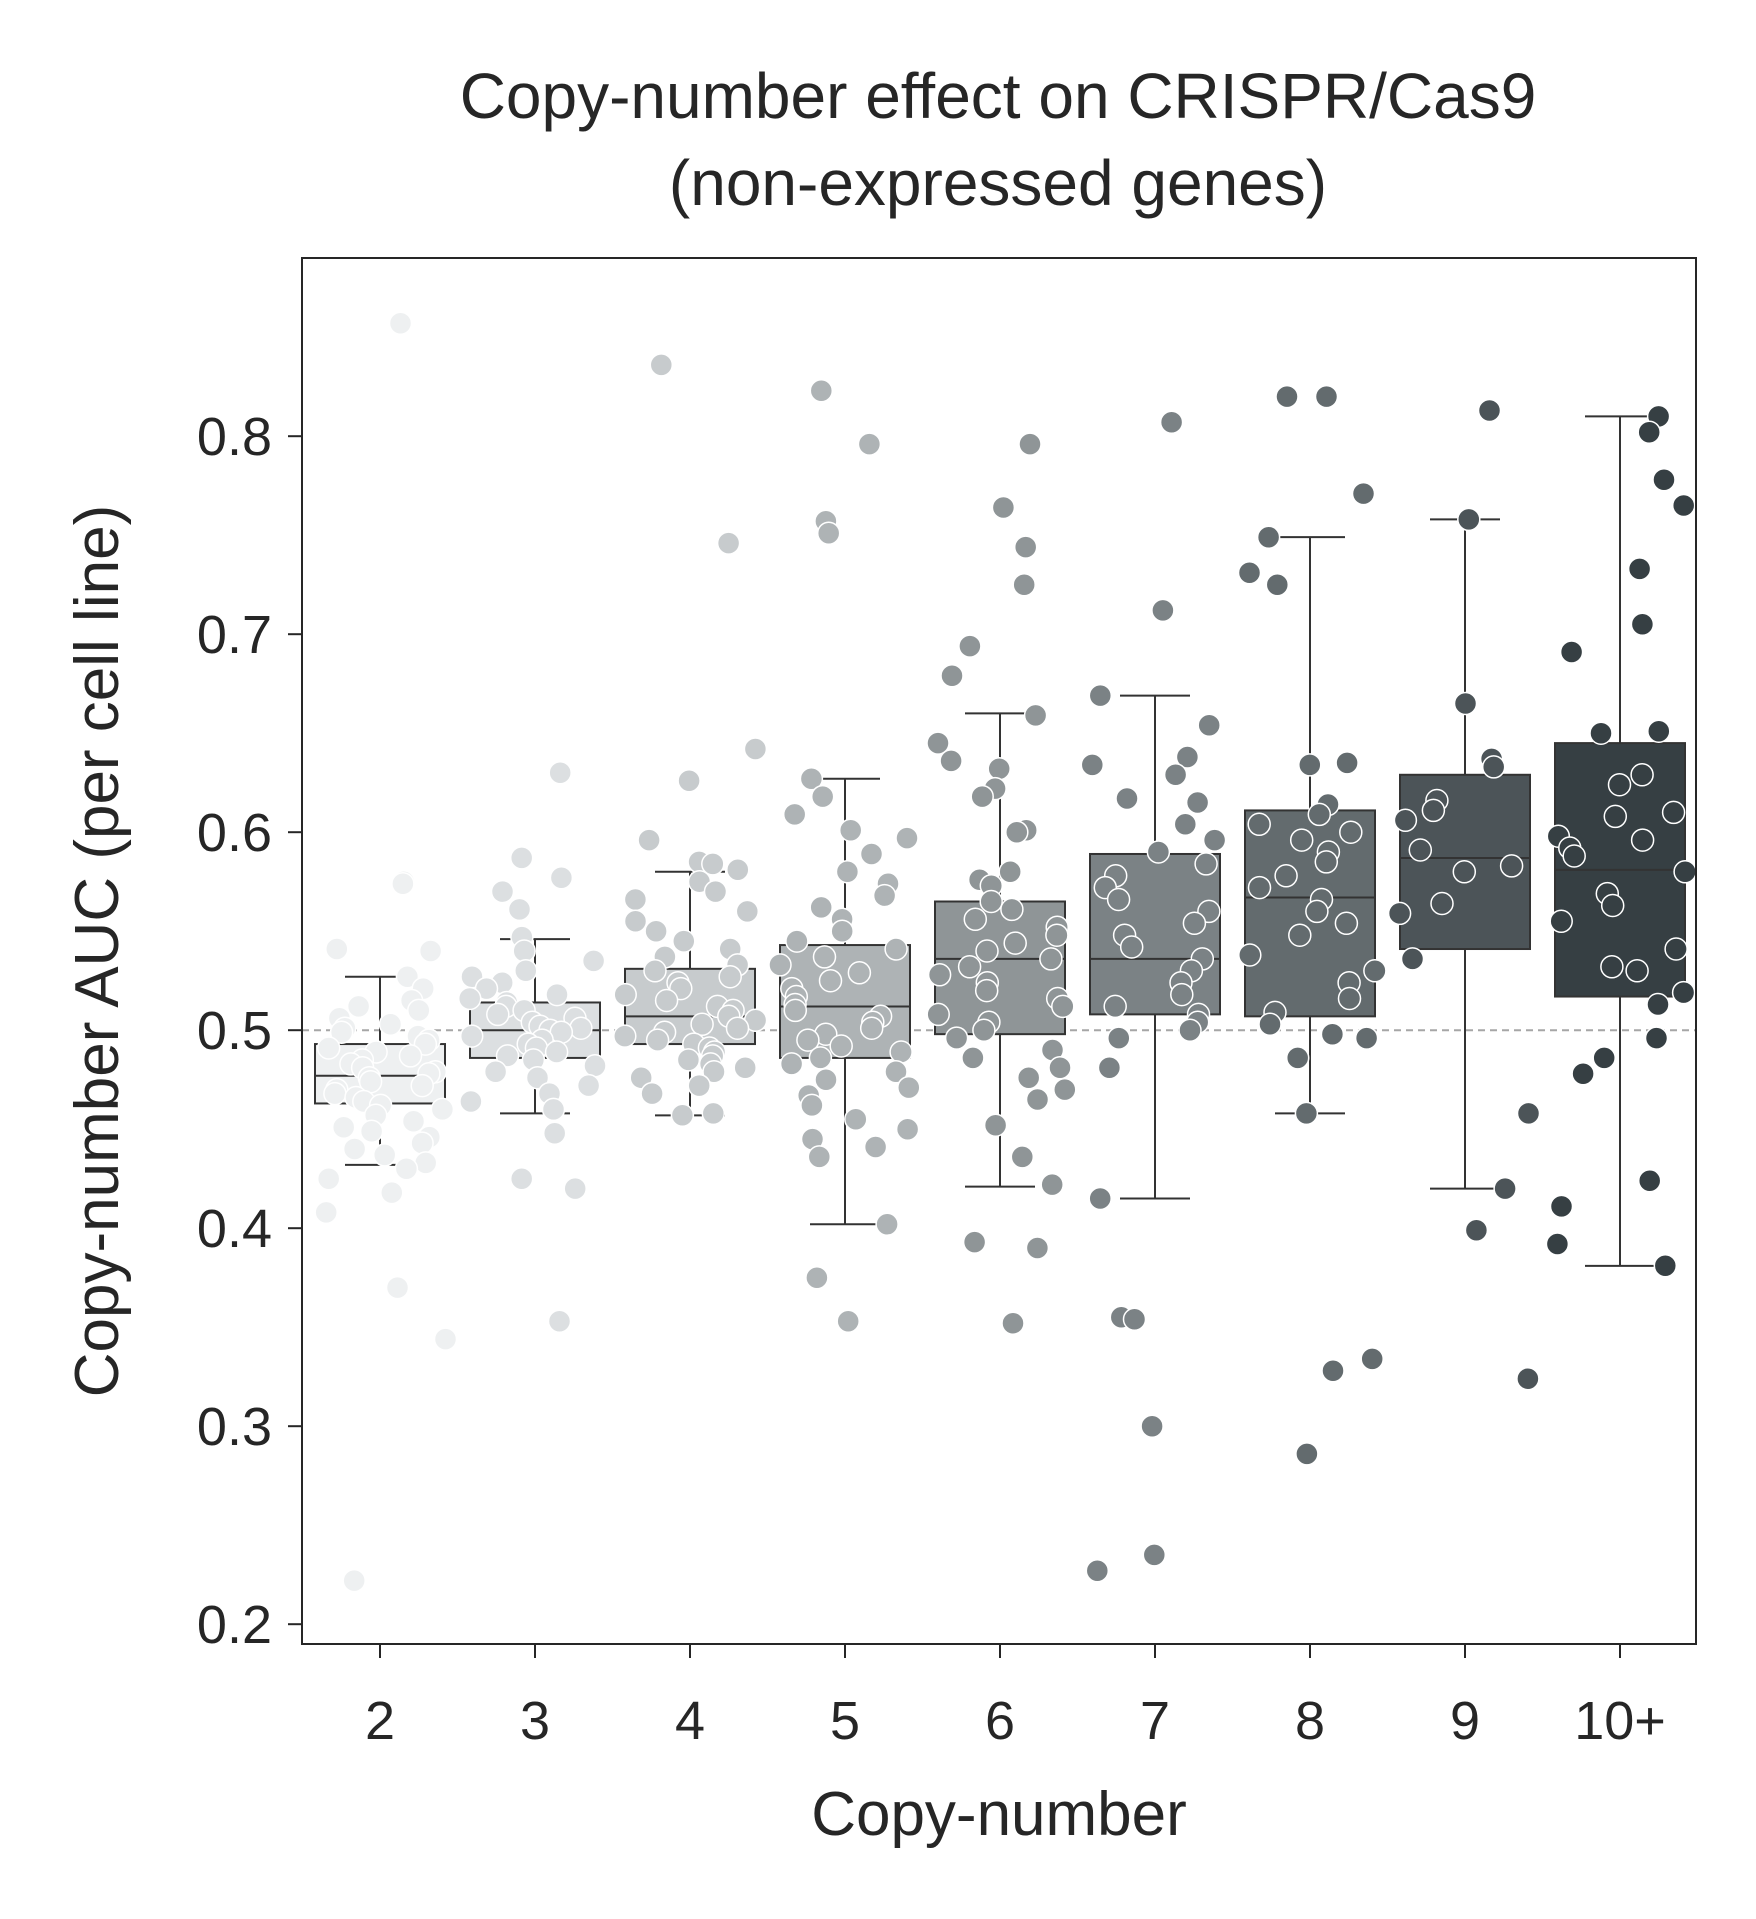 This screenshot has height=1919, width=1756. Describe the element at coordinates (690, 1721) in the screenshot. I see `x-tick-label: 4` at that location.